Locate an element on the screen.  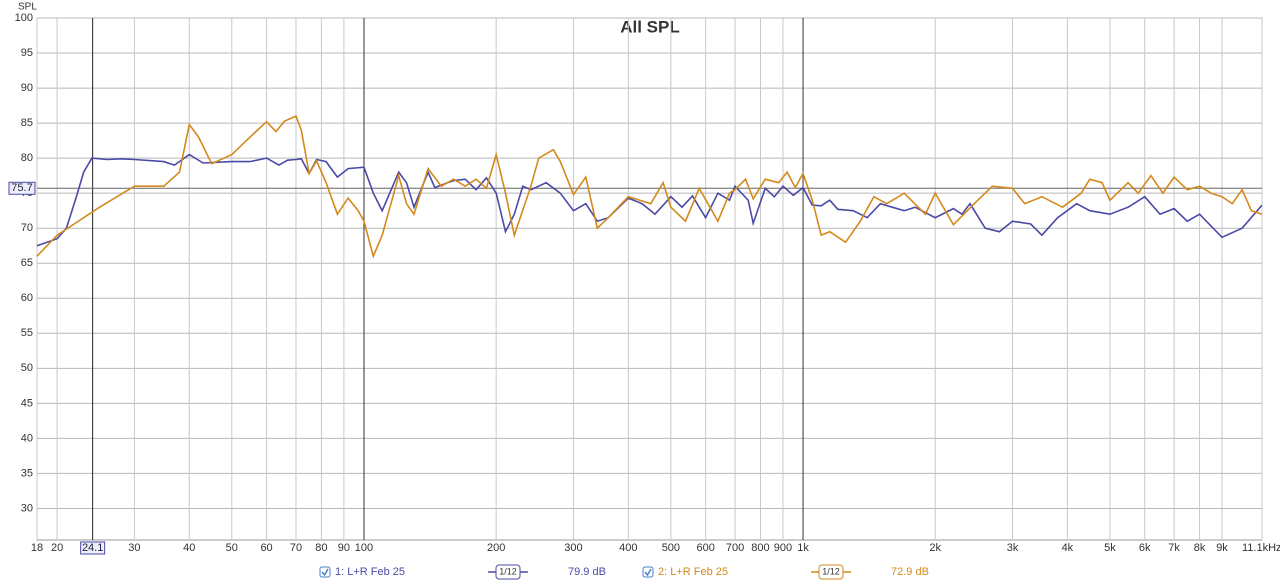
y-axis-label: SPL is located at coordinates (27, 7).